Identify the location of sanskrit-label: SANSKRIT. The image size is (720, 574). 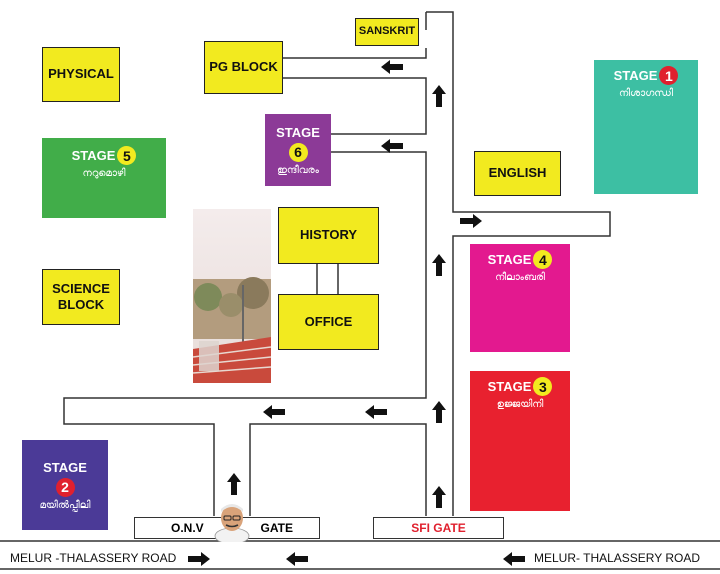
(387, 31).